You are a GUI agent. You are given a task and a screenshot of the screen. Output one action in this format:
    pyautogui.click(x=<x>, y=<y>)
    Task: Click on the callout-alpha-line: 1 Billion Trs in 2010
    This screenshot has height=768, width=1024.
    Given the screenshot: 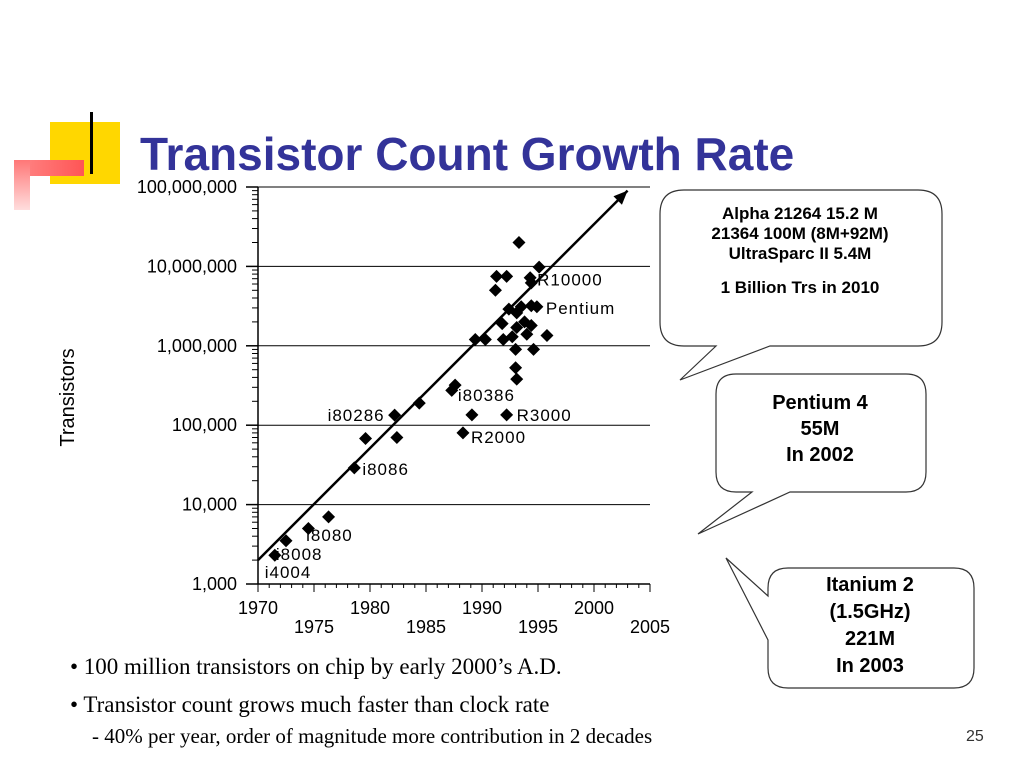 What is the action you would take?
    pyautogui.click(x=800, y=287)
    